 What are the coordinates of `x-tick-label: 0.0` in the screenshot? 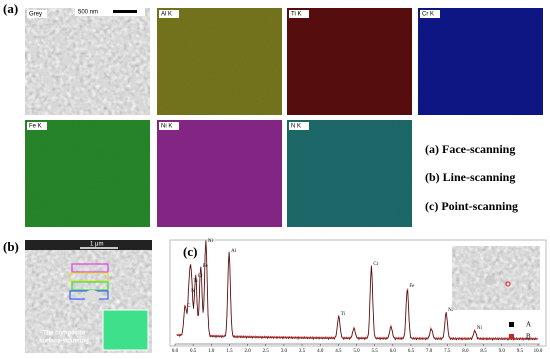 It's located at (175, 351).